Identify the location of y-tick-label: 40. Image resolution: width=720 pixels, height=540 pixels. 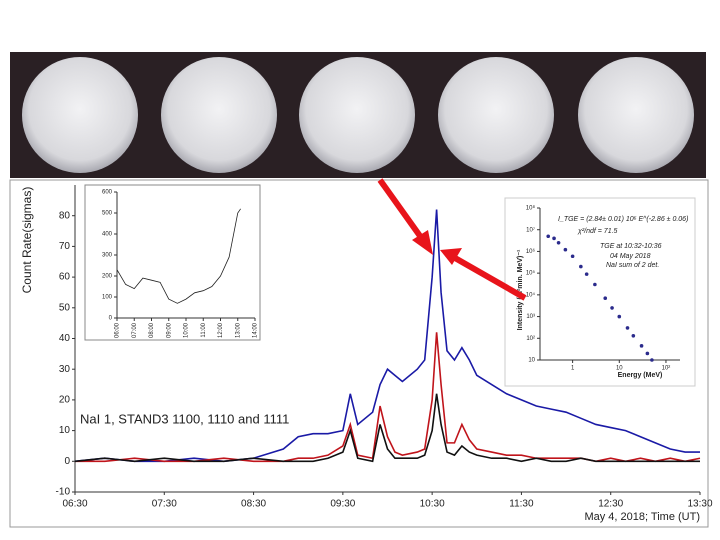
(65, 338).